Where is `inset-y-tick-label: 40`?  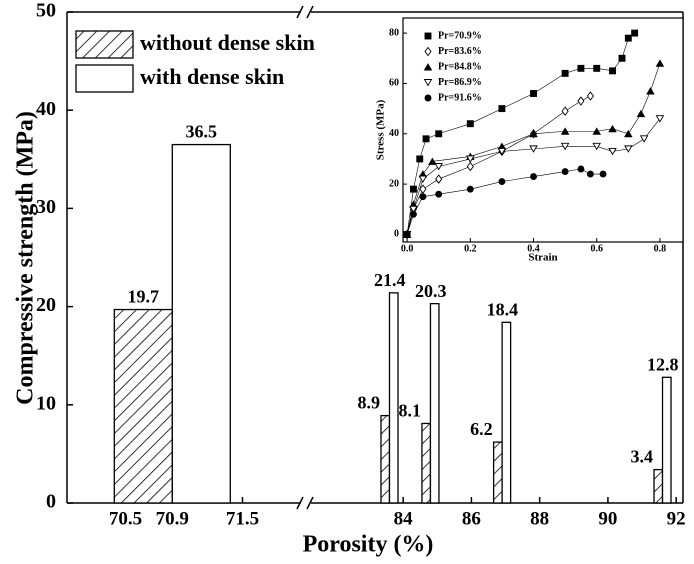 inset-y-tick-label: 40 is located at coordinates (394, 133).